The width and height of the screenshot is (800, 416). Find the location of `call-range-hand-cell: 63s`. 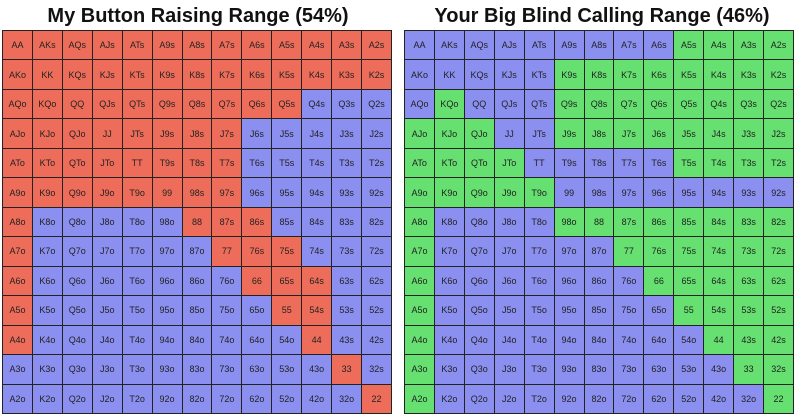

call-range-hand-cell: 63s is located at coordinates (749, 281).